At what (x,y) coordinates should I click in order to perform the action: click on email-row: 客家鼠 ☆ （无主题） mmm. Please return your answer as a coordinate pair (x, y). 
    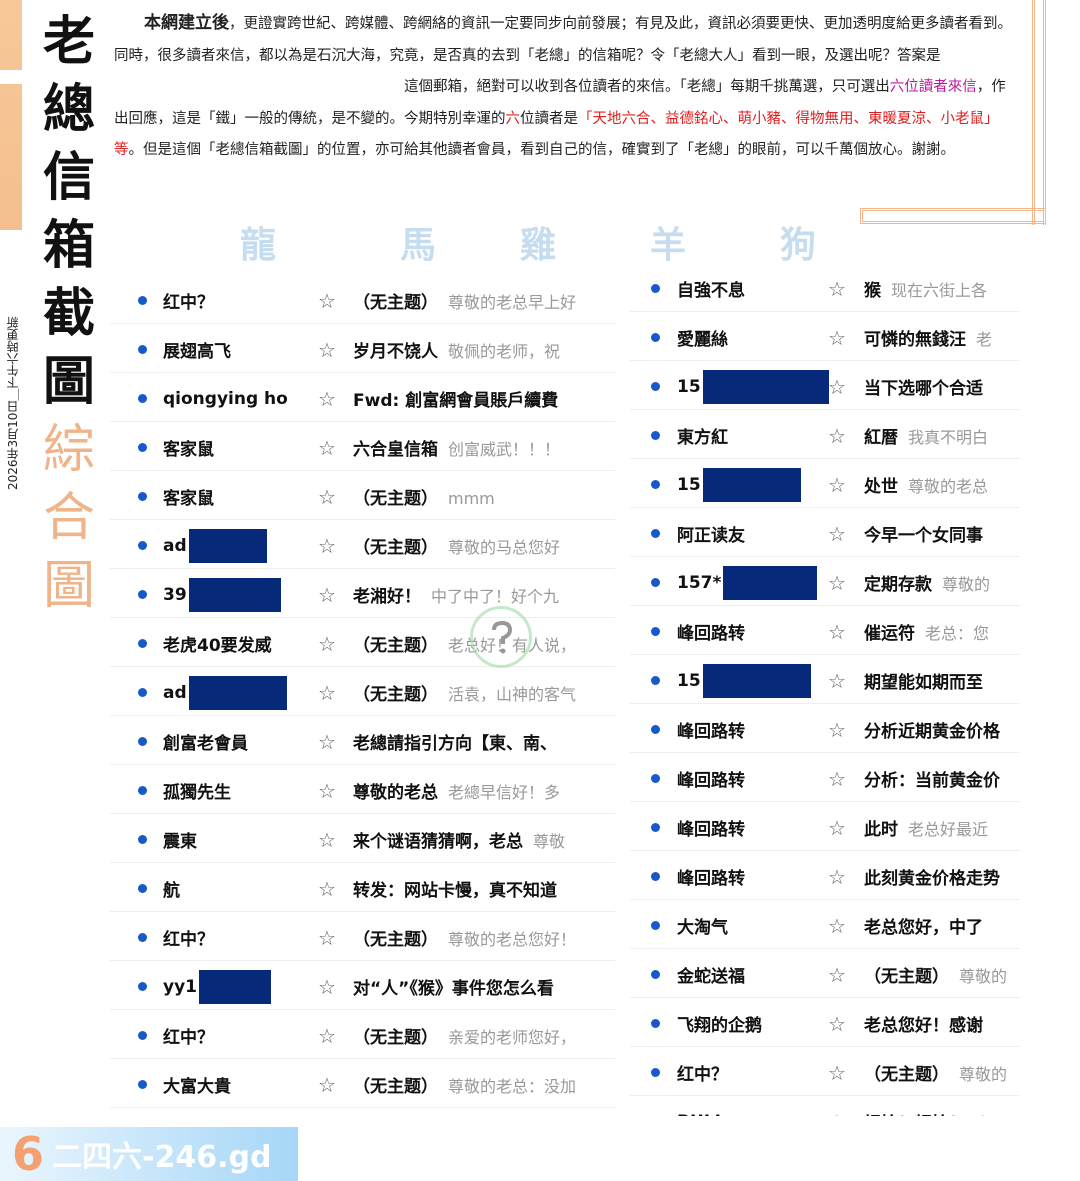
    Looking at the image, I should click on (362, 497).